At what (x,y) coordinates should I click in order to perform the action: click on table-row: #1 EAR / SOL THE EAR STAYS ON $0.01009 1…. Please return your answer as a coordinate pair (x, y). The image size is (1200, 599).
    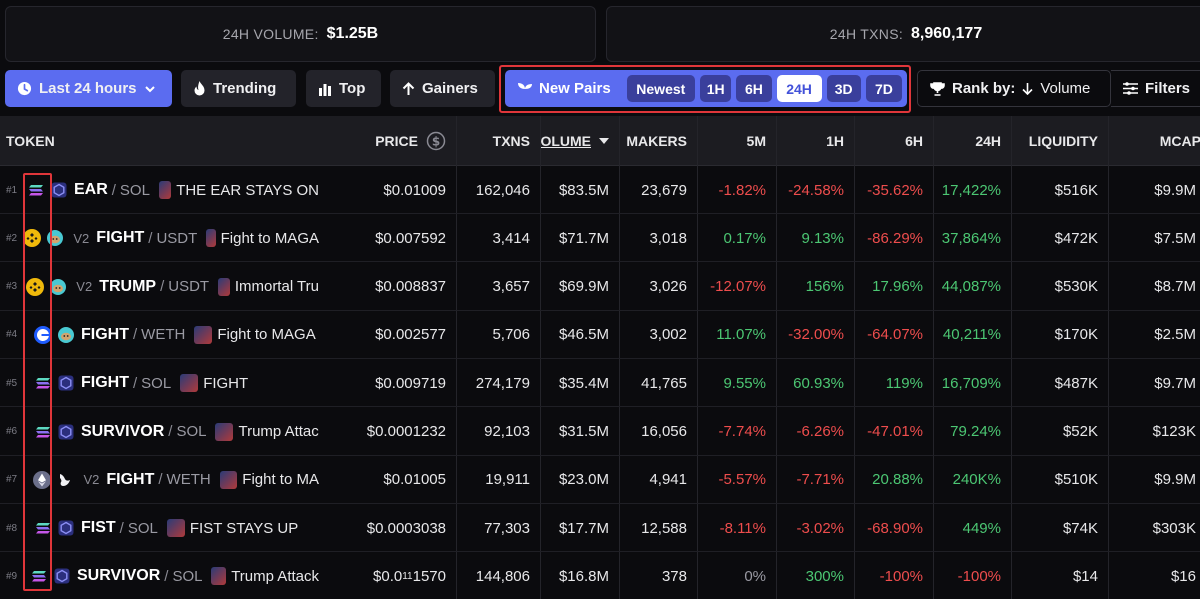
    Looking at the image, I should click on (600, 190).